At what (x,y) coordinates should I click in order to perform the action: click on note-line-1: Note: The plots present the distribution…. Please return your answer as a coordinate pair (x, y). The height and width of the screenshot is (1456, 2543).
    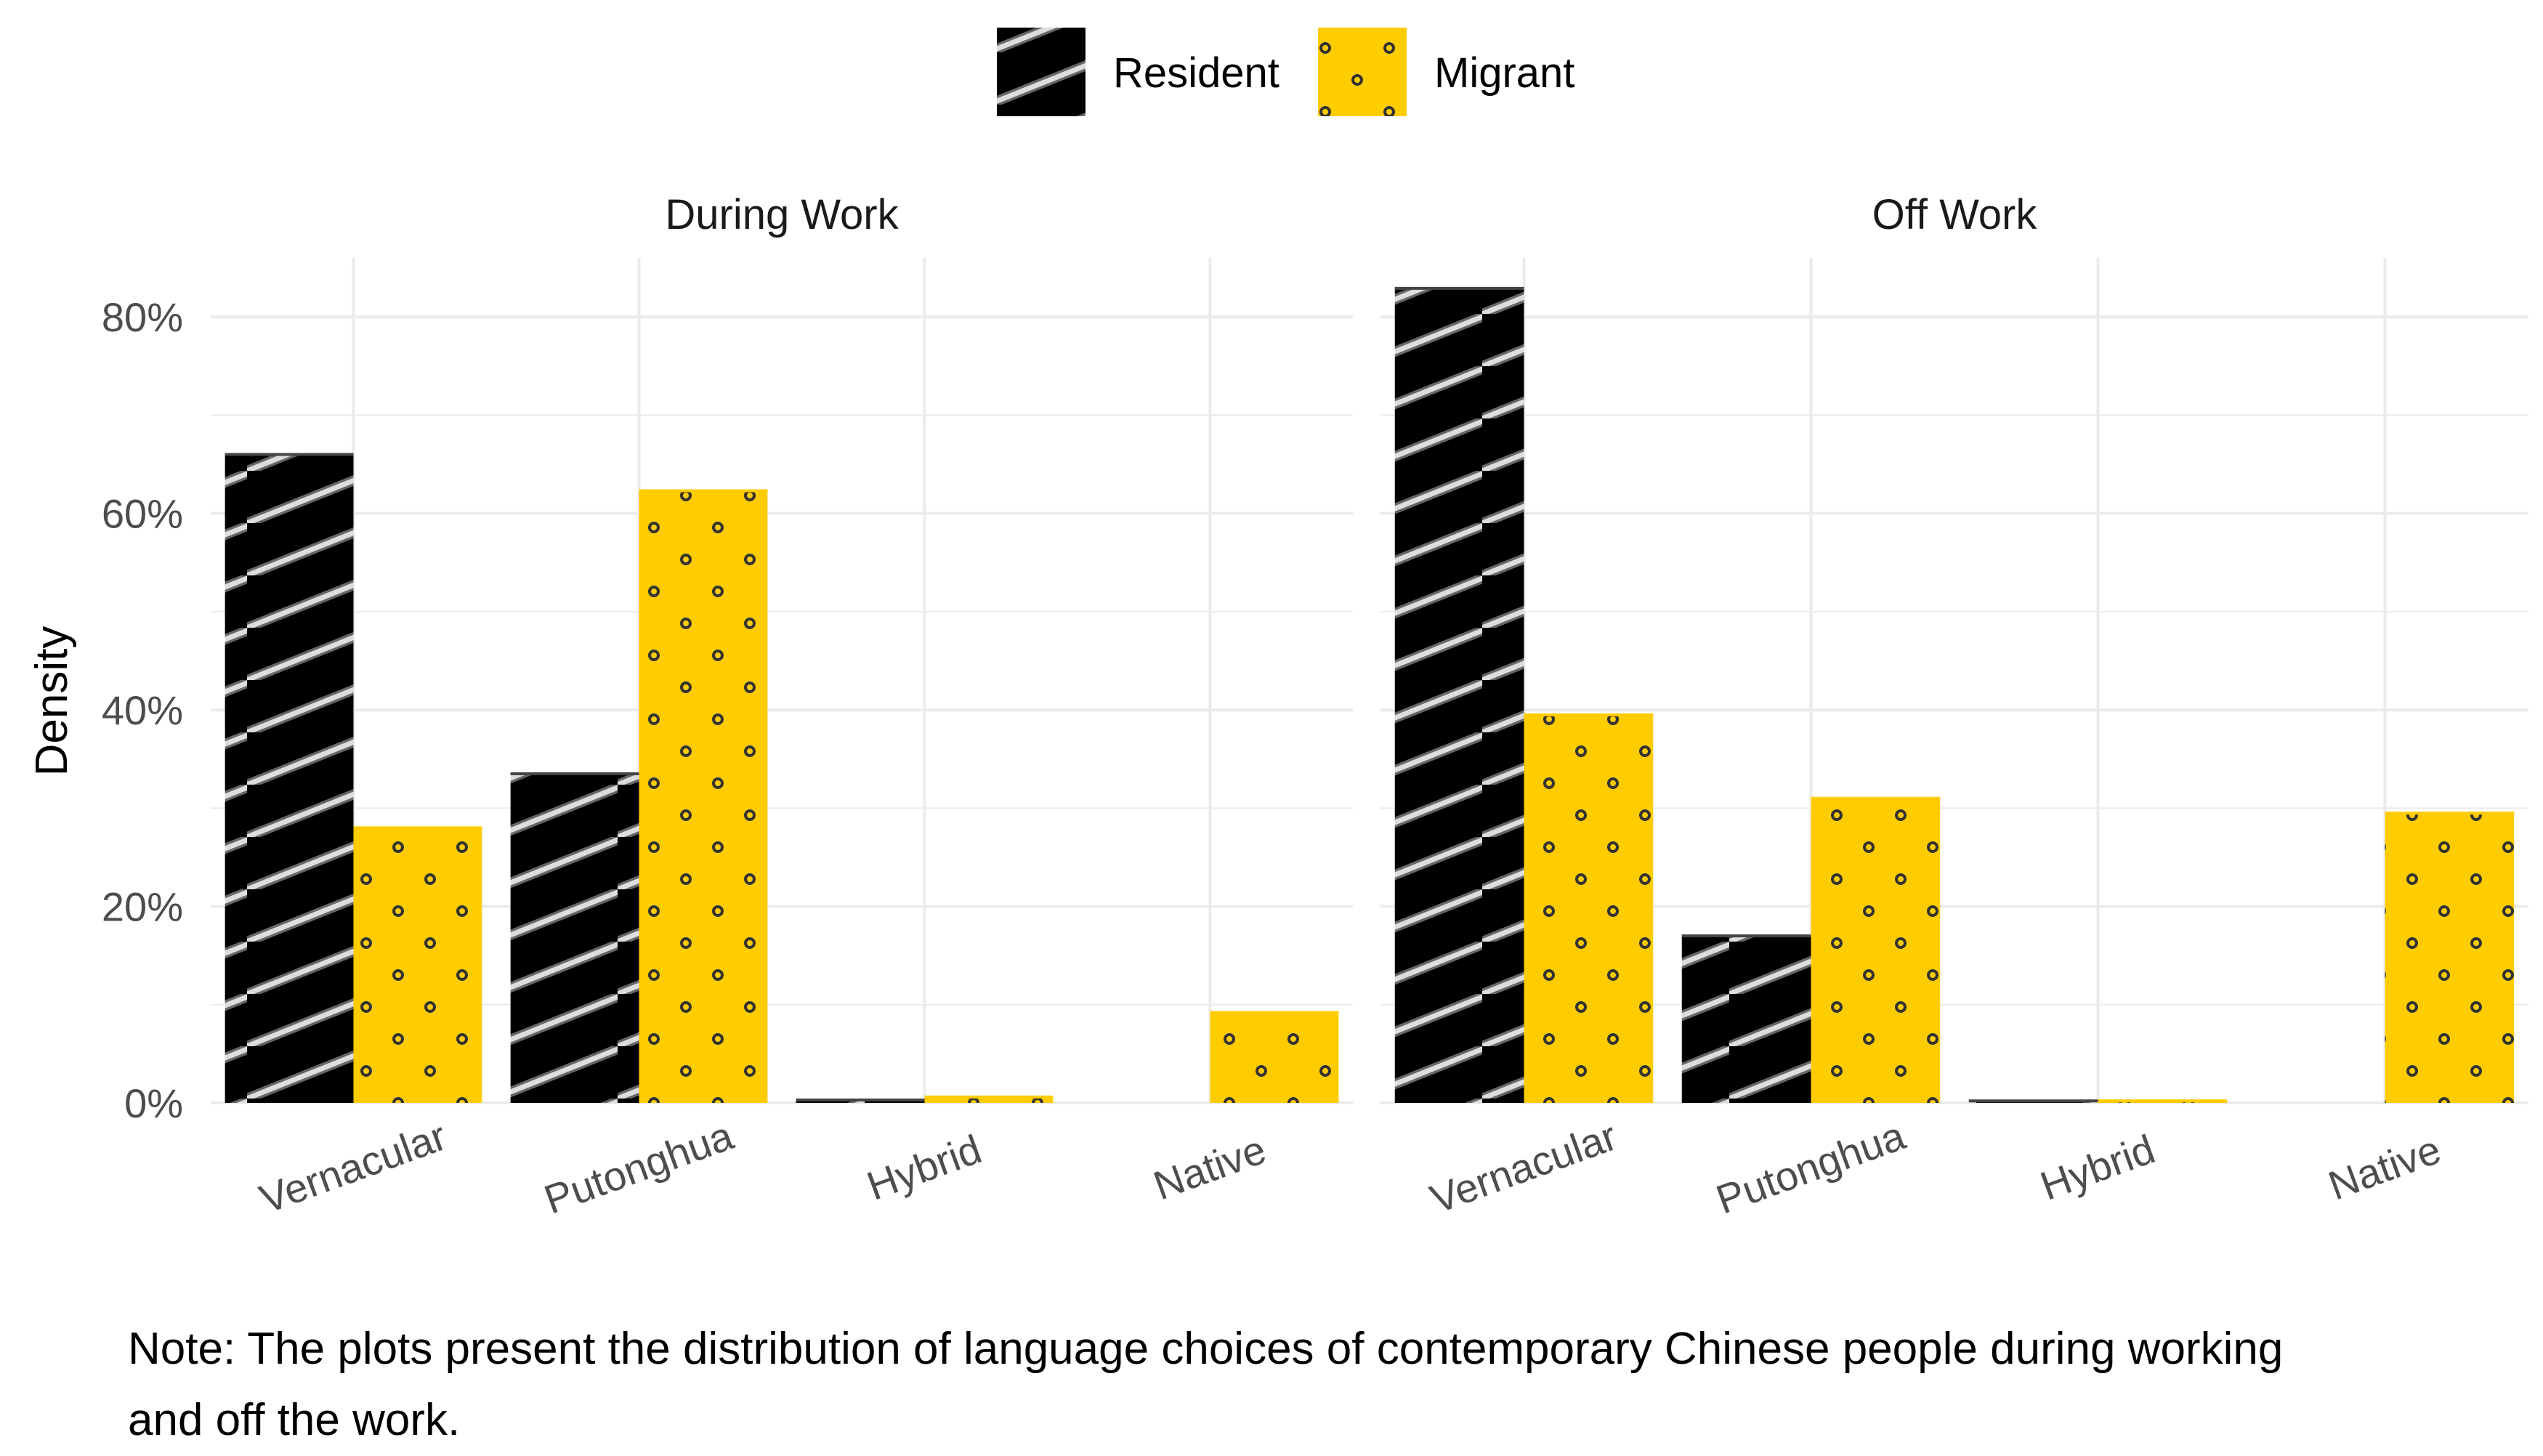
    Looking at the image, I should click on (1206, 1349).